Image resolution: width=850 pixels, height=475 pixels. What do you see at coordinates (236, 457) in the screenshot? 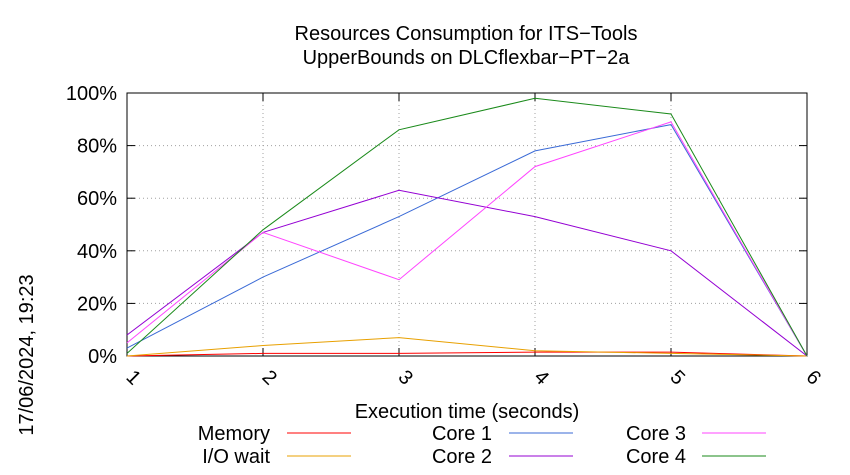
I see `legend-label-i-o-wait: I/O wait` at bounding box center [236, 457].